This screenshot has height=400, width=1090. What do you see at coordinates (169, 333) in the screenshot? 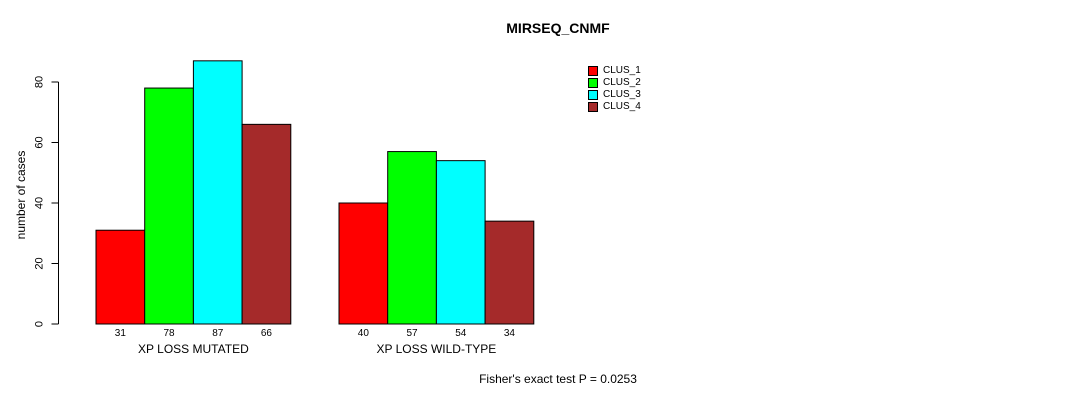
I see `bar-value-label: 78` at bounding box center [169, 333].